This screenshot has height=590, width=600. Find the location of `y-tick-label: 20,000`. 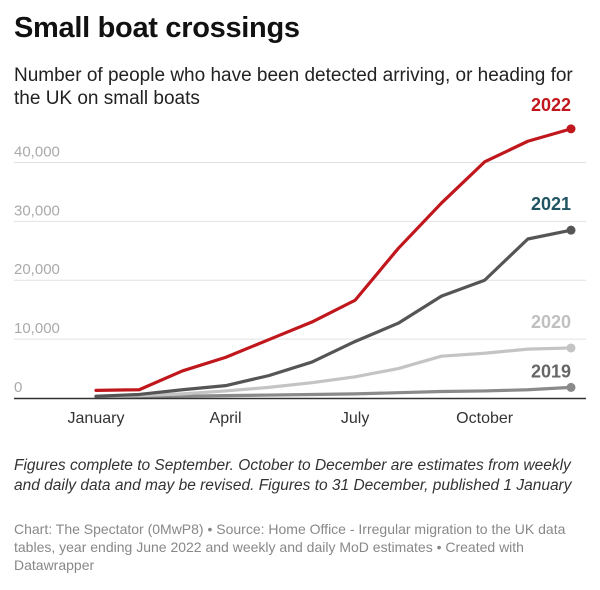

y-tick-label: 20,000 is located at coordinates (37, 269).